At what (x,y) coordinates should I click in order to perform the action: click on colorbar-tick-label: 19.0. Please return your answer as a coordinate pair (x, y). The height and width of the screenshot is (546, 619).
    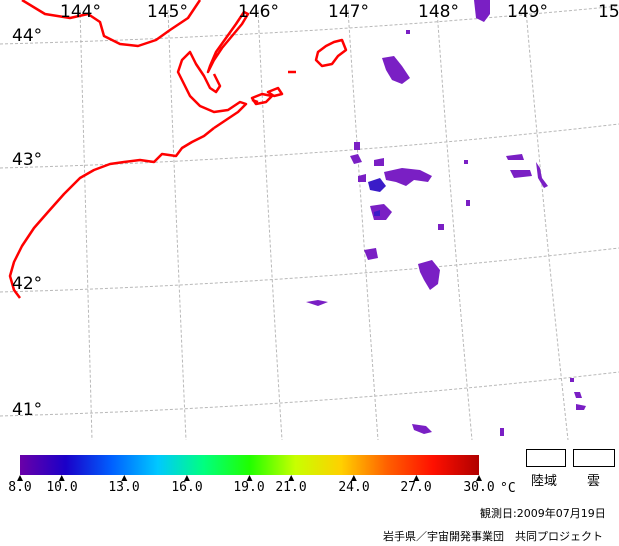
    Looking at the image, I should click on (249, 487).